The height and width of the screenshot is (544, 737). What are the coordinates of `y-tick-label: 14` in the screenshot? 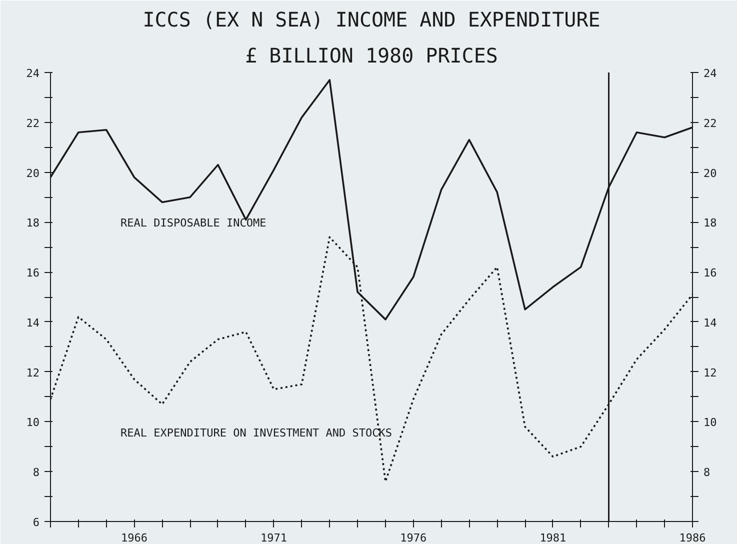 It's located at (33, 323).